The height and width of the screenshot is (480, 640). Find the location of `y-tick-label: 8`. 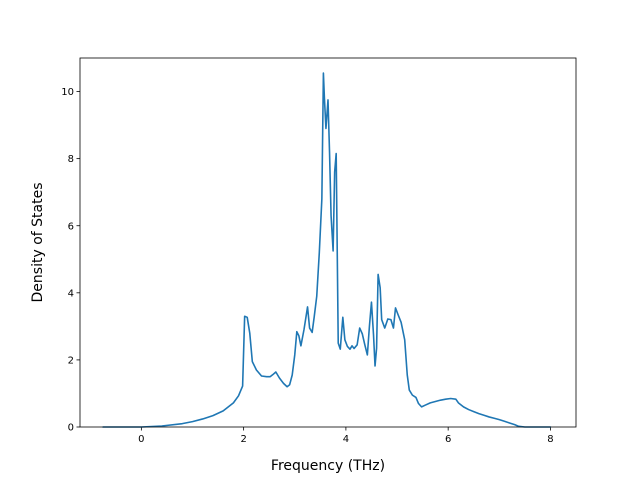

y-tick-label: 8 is located at coordinates (71, 159).